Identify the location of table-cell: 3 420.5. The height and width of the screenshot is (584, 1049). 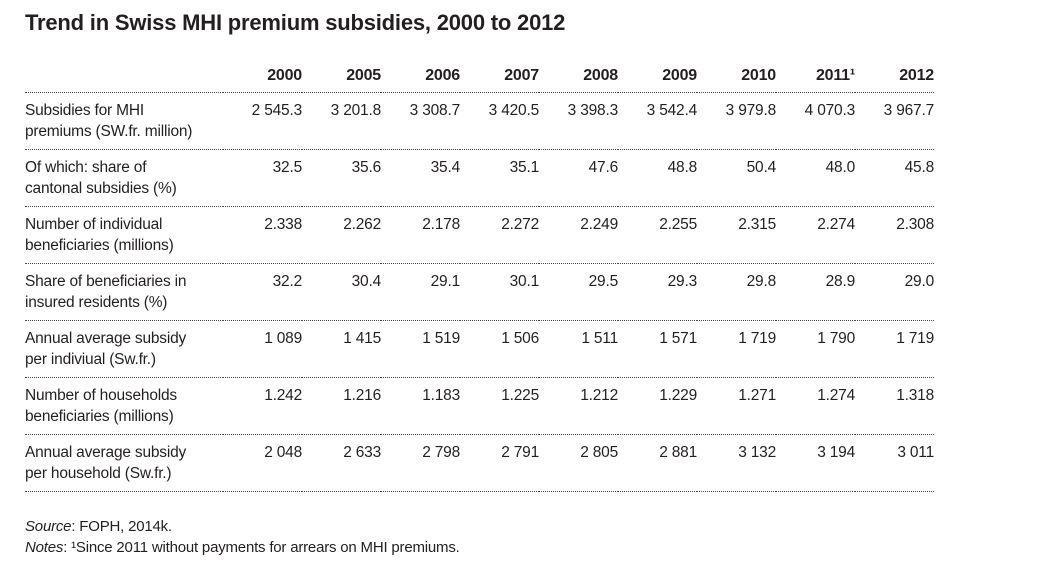
(499, 121).